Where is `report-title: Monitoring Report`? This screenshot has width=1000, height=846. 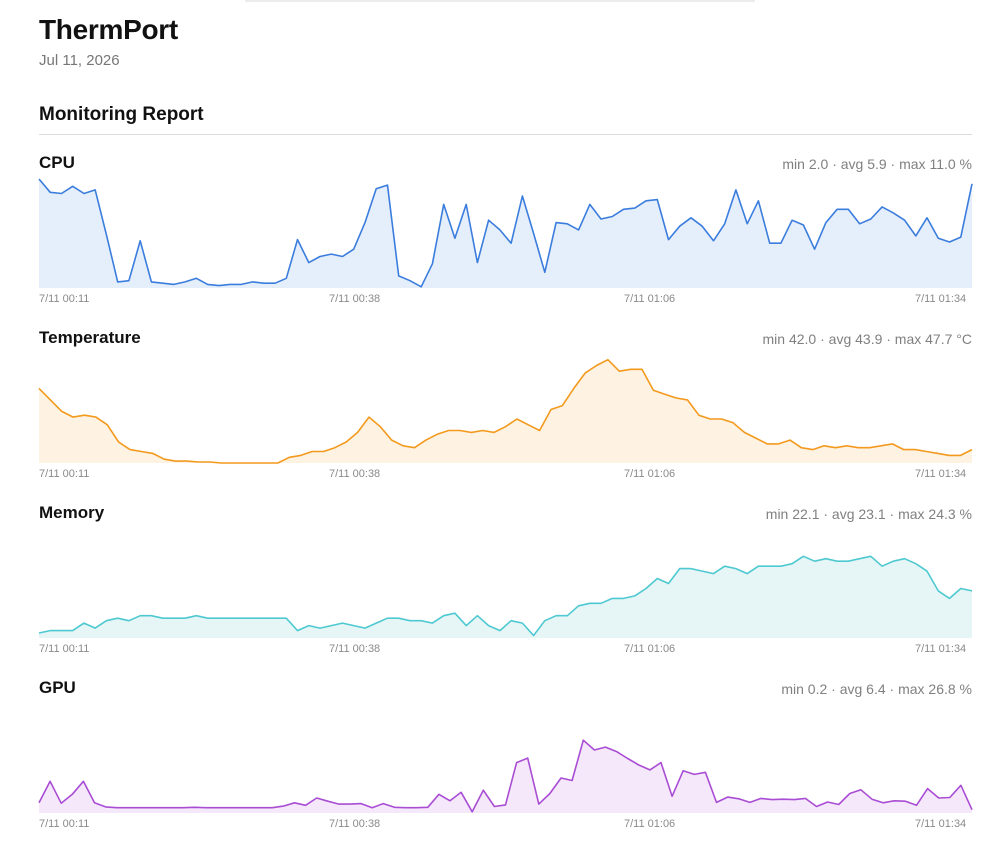 report-title: Monitoring Report is located at coordinates (121, 114).